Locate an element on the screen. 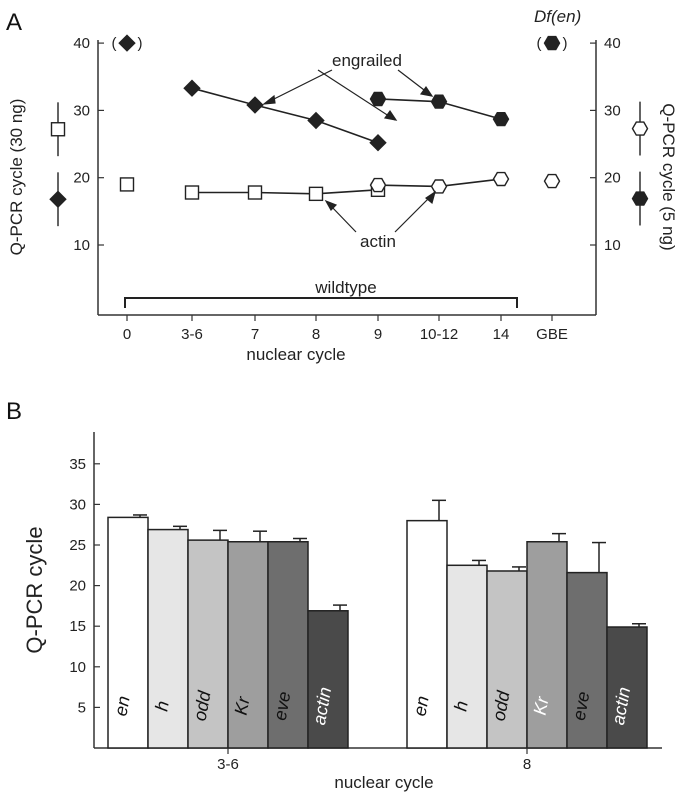 The height and width of the screenshot is (800, 685). b-bar-Kr-3-6: Kr is located at coordinates (248, 639).